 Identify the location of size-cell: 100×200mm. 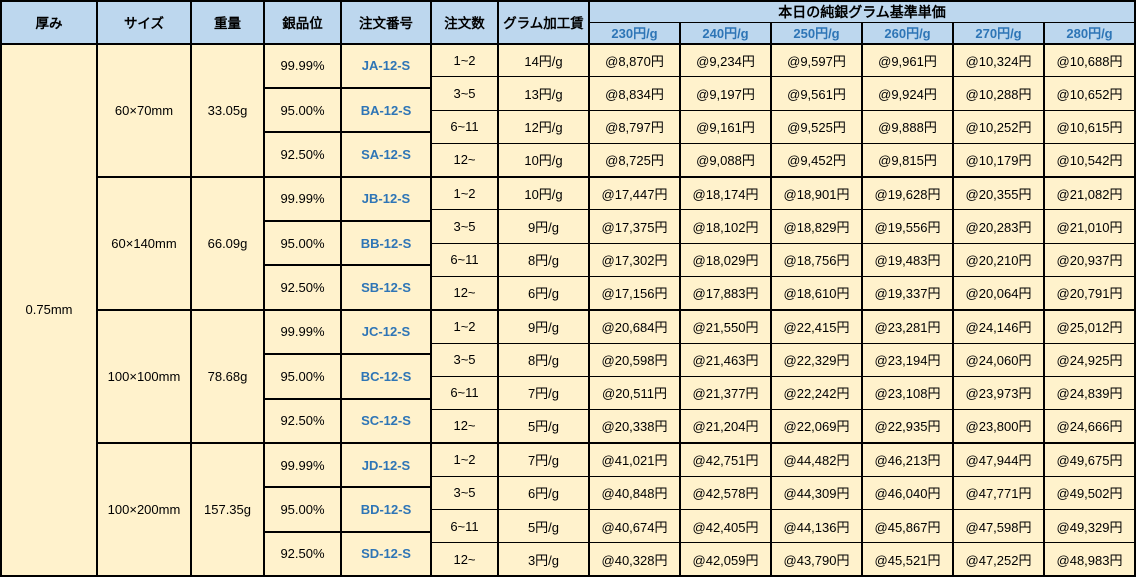
(144, 509).